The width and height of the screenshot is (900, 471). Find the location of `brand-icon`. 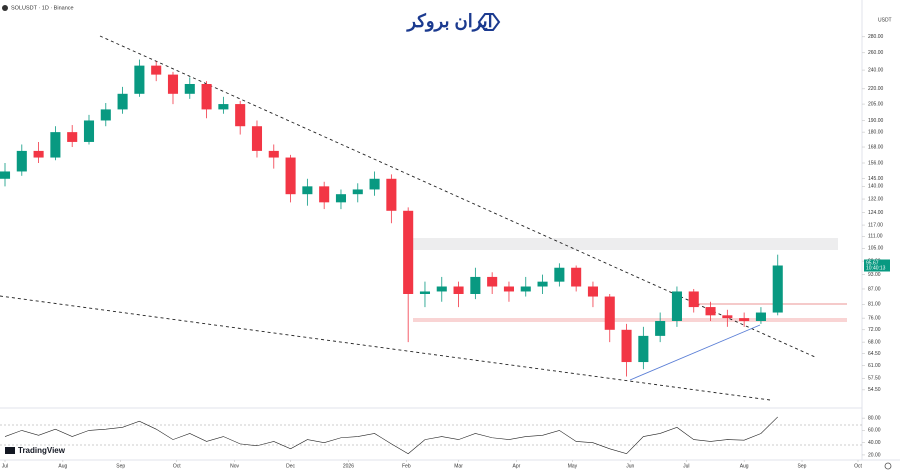

brand-icon is located at coordinates (489, 22).